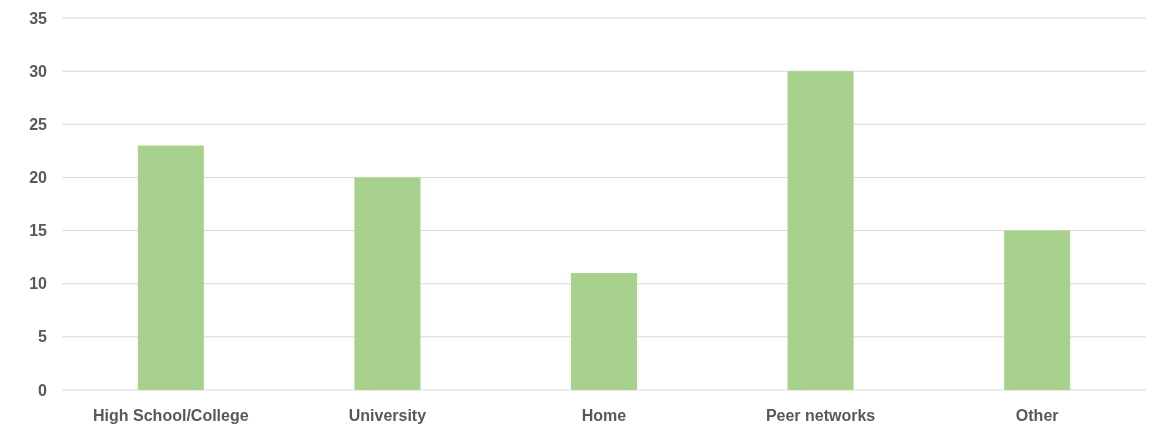  Describe the element at coordinates (171, 415) in the screenshot. I see `x-tick-label: High School/College` at that location.